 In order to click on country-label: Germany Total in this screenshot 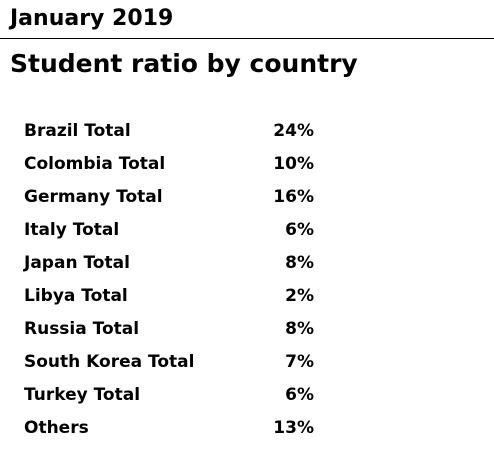, I will do `click(93, 197)`.